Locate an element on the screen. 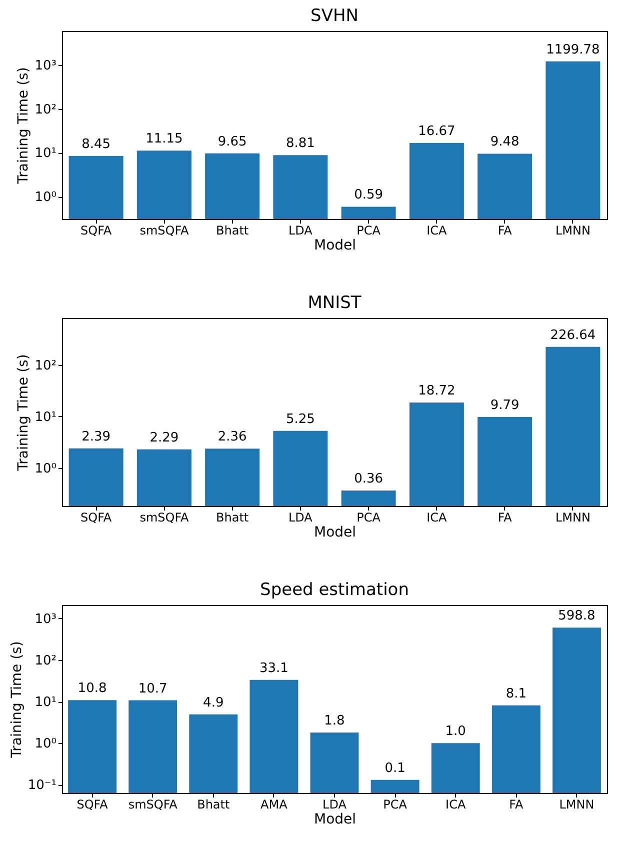  data-label: 10.7 is located at coordinates (153, 688).